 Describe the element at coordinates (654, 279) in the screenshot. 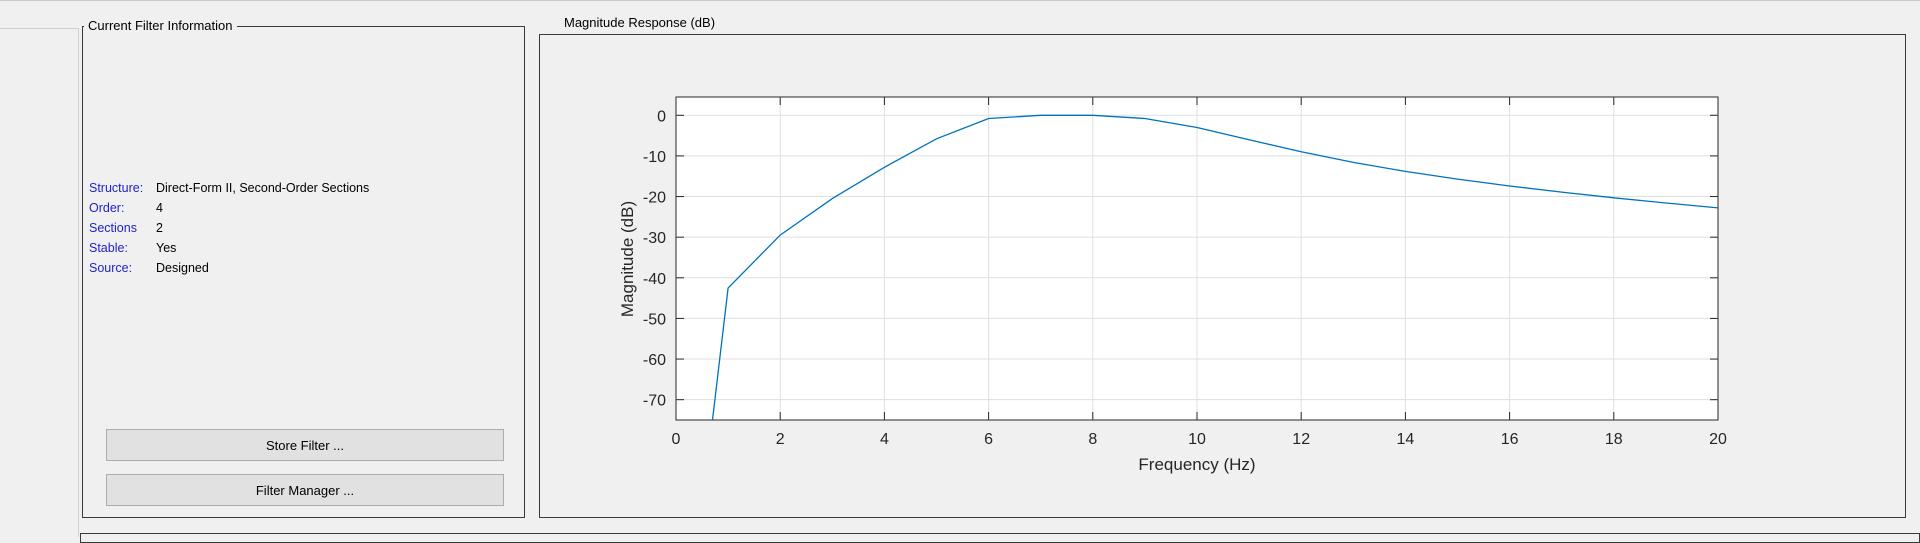

I see `y-tick-label: -40` at that location.